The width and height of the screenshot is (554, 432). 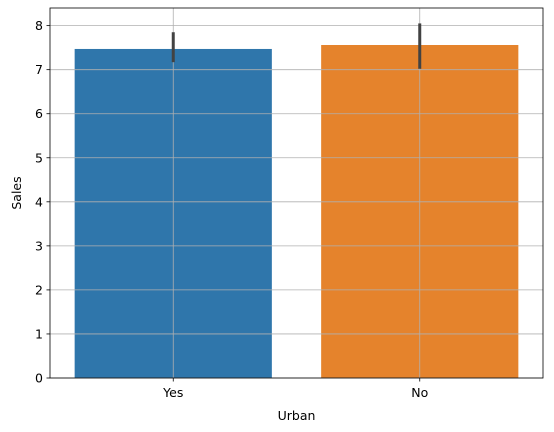 I want to click on y-tick-label: 3, so click(x=39, y=245).